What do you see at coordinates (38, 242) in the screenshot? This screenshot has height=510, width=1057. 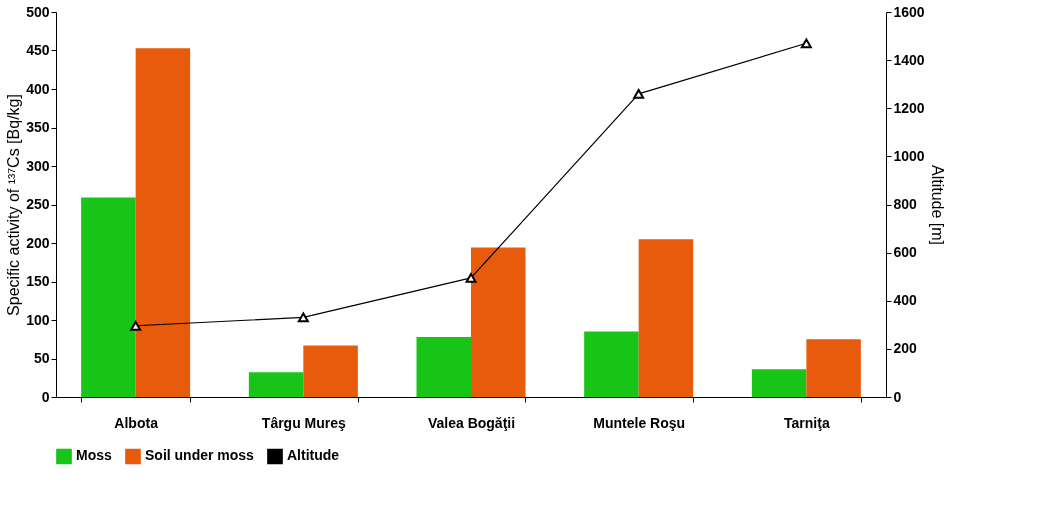 I see `y-tick-label: 200` at bounding box center [38, 242].